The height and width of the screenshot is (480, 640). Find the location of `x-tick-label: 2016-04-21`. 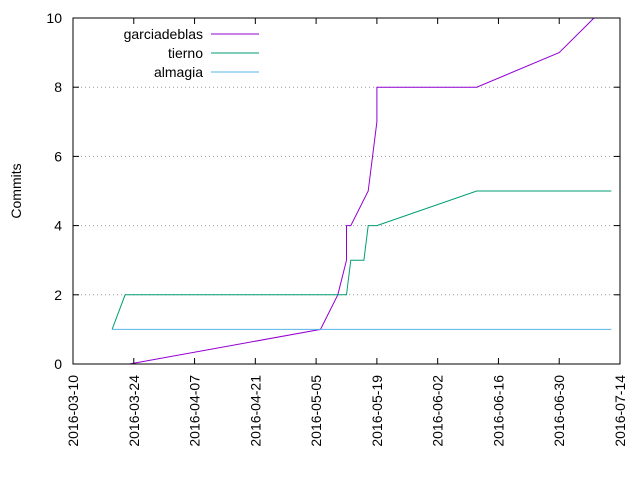

x-tick-label: 2016-04-21 is located at coordinates (255, 411).